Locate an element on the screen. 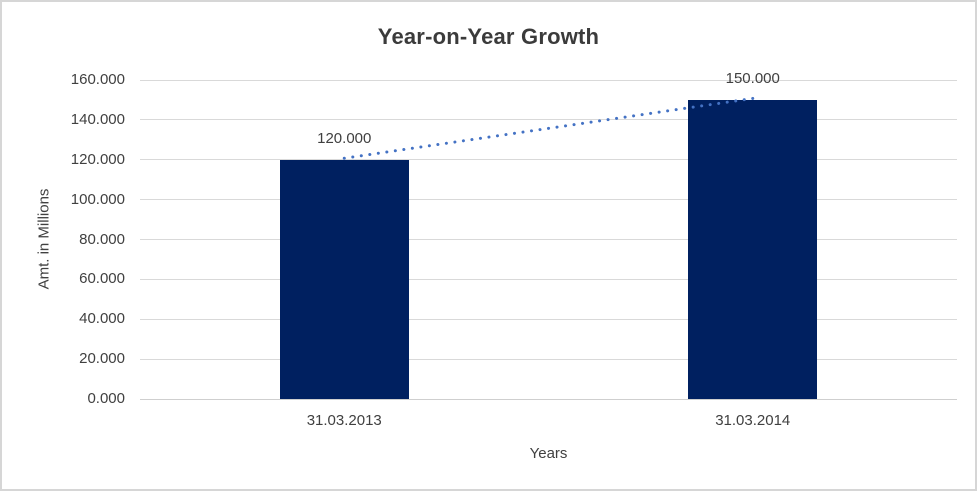 This screenshot has width=977, height=491. y-tick-label: 20.000 is located at coordinates (102, 359).